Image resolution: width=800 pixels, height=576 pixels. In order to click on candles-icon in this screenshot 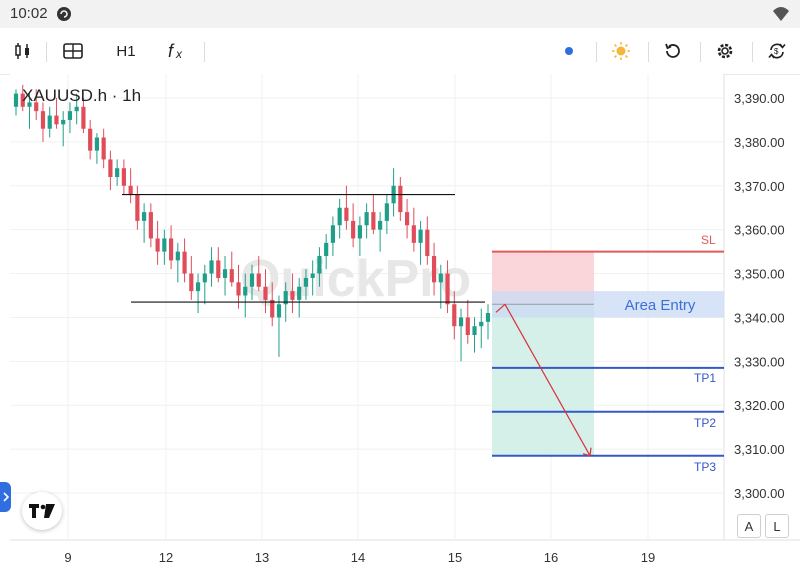, I will do `click(23, 51)`.